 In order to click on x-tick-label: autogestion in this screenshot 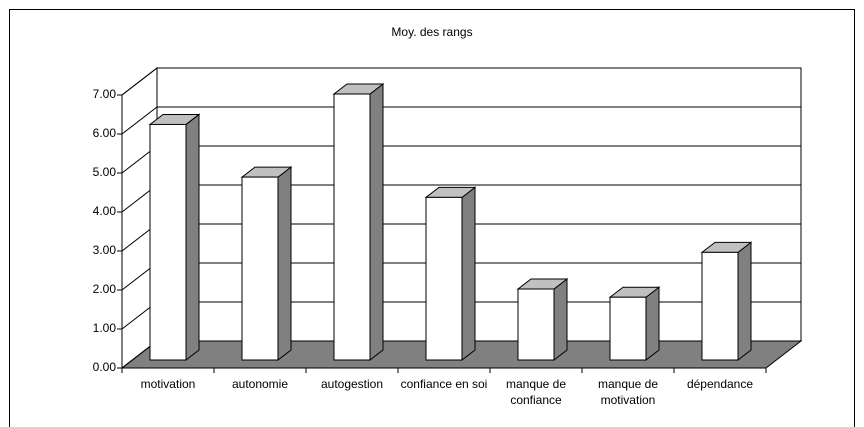, I will do `click(352, 384)`.